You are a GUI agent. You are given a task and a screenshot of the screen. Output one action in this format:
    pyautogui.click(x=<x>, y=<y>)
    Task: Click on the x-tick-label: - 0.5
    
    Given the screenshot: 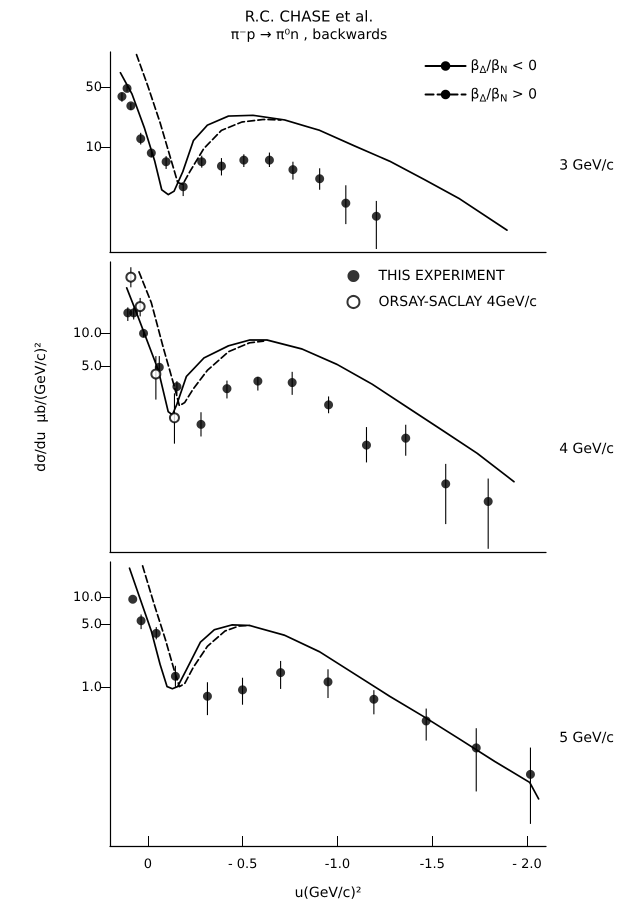 What is the action you would take?
    pyautogui.click(x=243, y=864)
    